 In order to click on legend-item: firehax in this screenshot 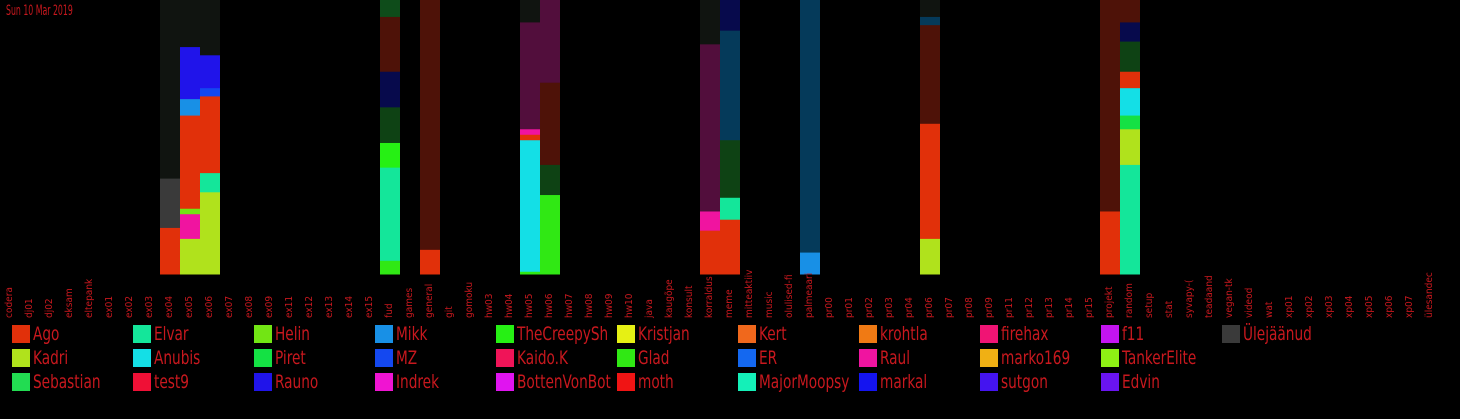, I will do `click(1020, 334)`.